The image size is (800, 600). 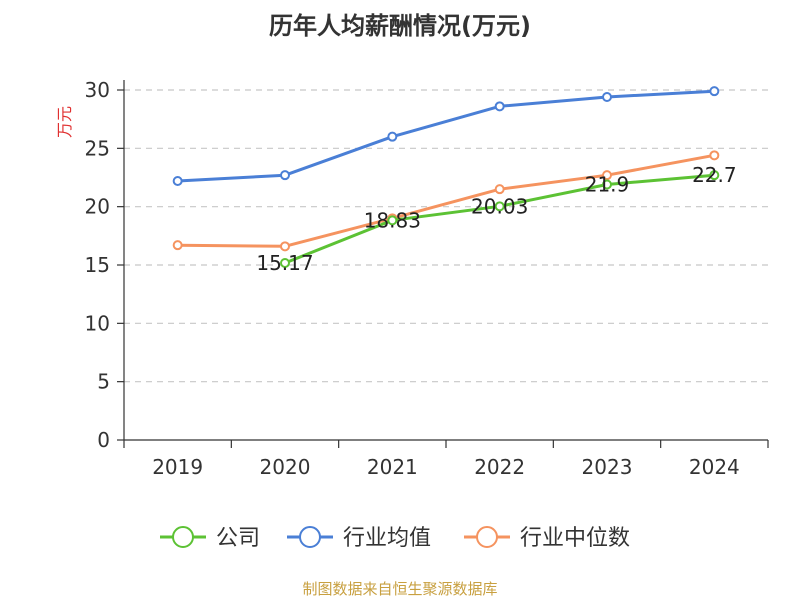 What do you see at coordinates (238, 538) in the screenshot?
I see `legend-label-公司: 公司` at bounding box center [238, 538].